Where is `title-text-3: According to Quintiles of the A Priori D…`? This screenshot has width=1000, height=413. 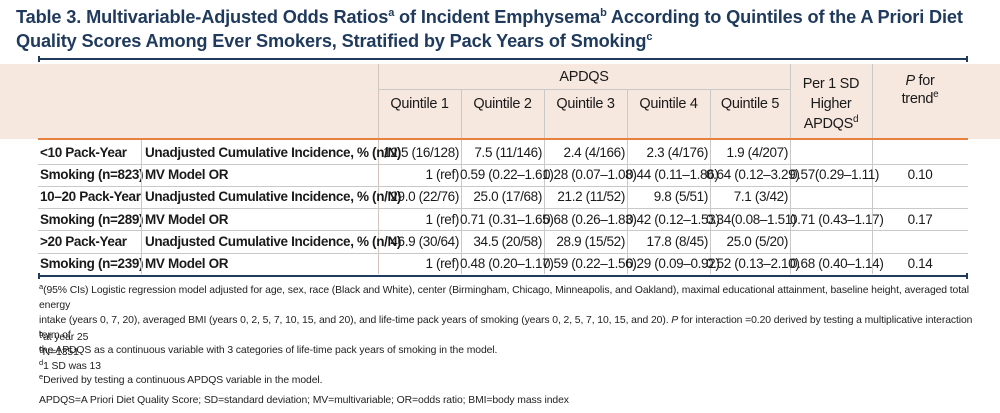
title-text-3: According to Quintiles of the A Priori D… is located at coordinates (489, 29).